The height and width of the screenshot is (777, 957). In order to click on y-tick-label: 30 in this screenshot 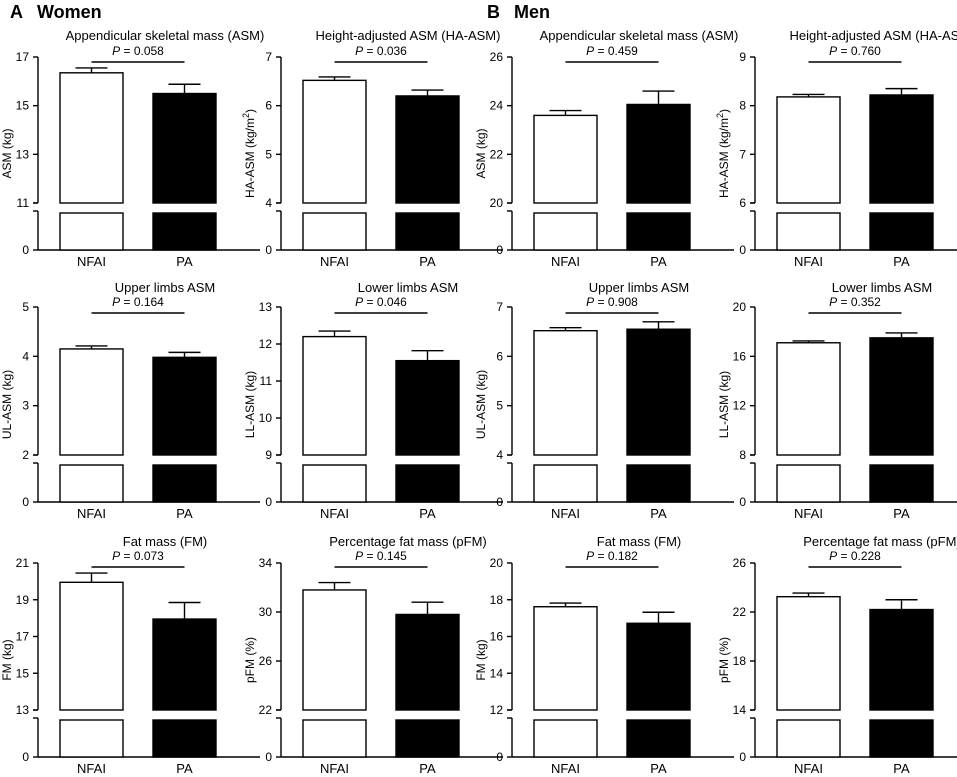, I will do `click(266, 612)`.